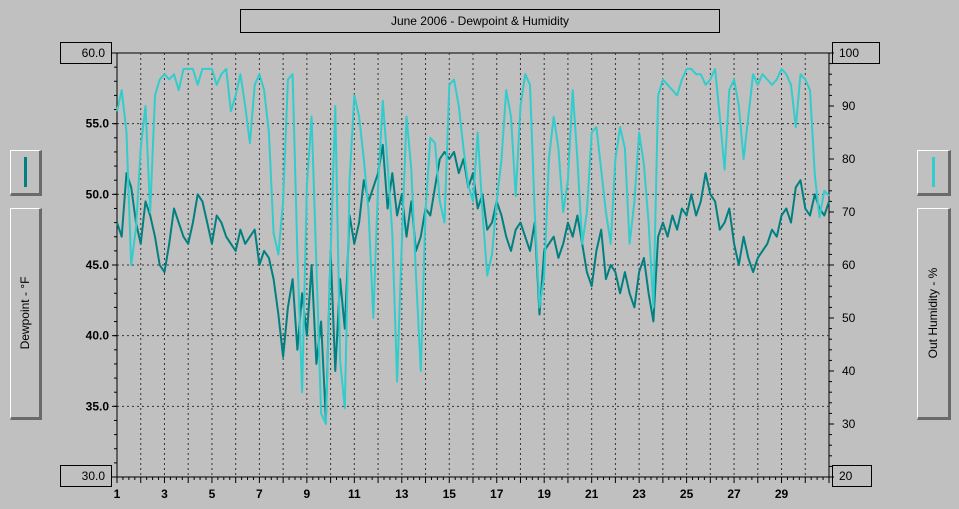 This screenshot has height=509, width=959. I want to click on left-tick-label: 40.0, so click(98, 336).